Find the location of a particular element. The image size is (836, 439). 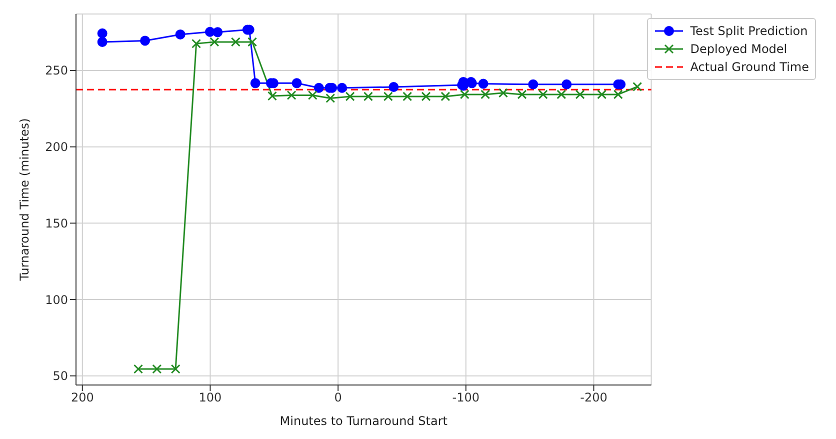

x-tick-label: -200 is located at coordinates (594, 397).